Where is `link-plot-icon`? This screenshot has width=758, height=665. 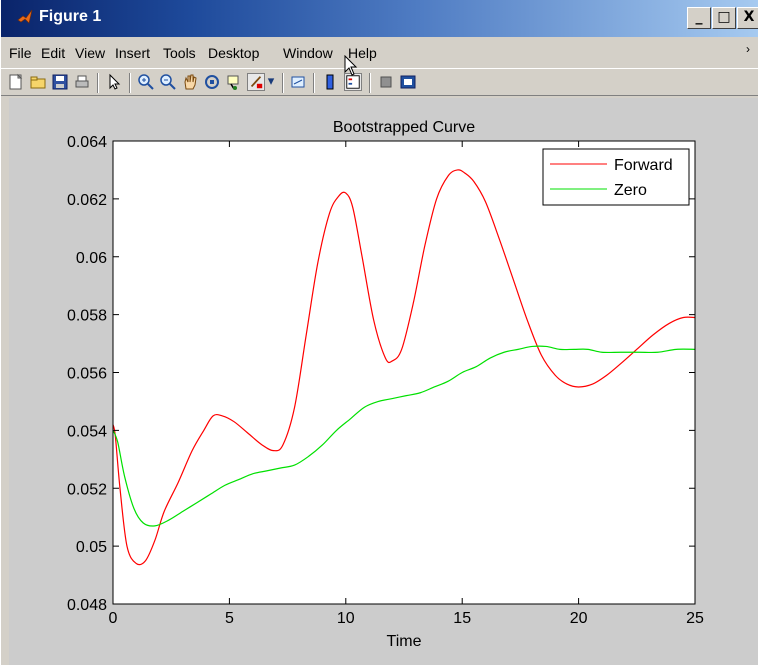
link-plot-icon is located at coordinates (299, 82).